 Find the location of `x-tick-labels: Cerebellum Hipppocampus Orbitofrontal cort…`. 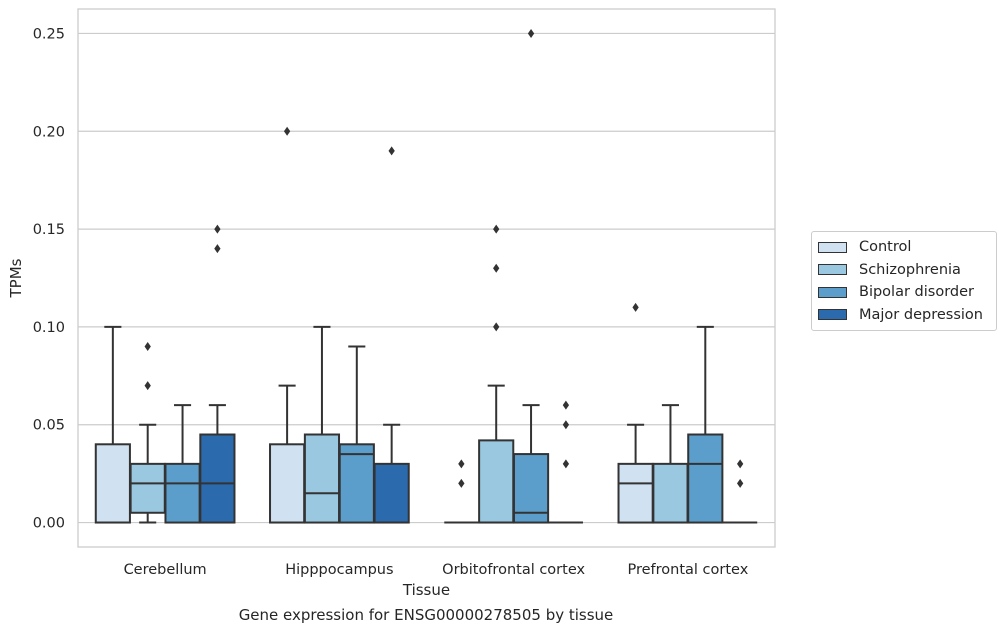

x-tick-labels: Cerebellum Hipppocampus Orbitofrontal cort… is located at coordinates (436, 570).